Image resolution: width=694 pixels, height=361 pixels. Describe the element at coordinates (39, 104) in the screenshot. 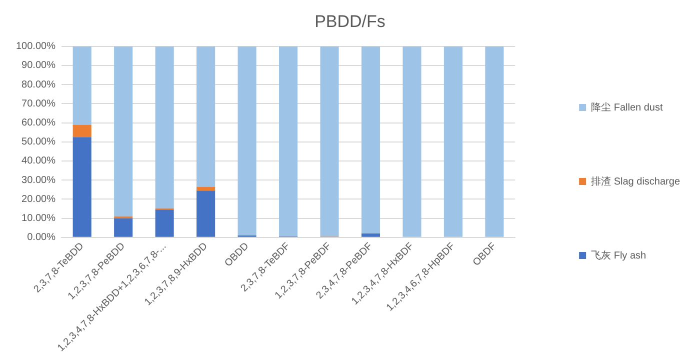

I see `y-tick-label: 70.00%` at that location.